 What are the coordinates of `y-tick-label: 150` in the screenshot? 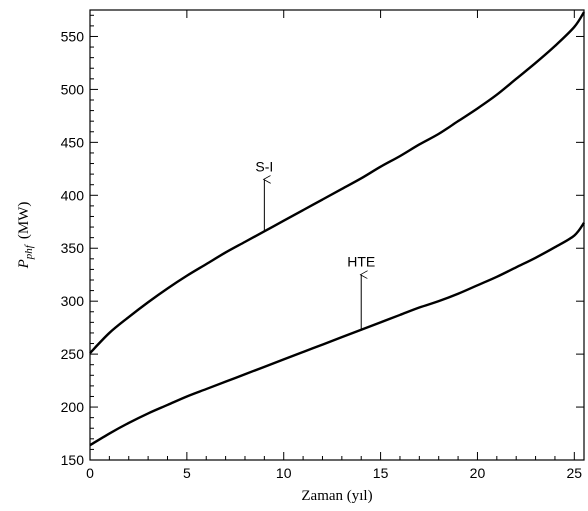 It's located at (73, 460).